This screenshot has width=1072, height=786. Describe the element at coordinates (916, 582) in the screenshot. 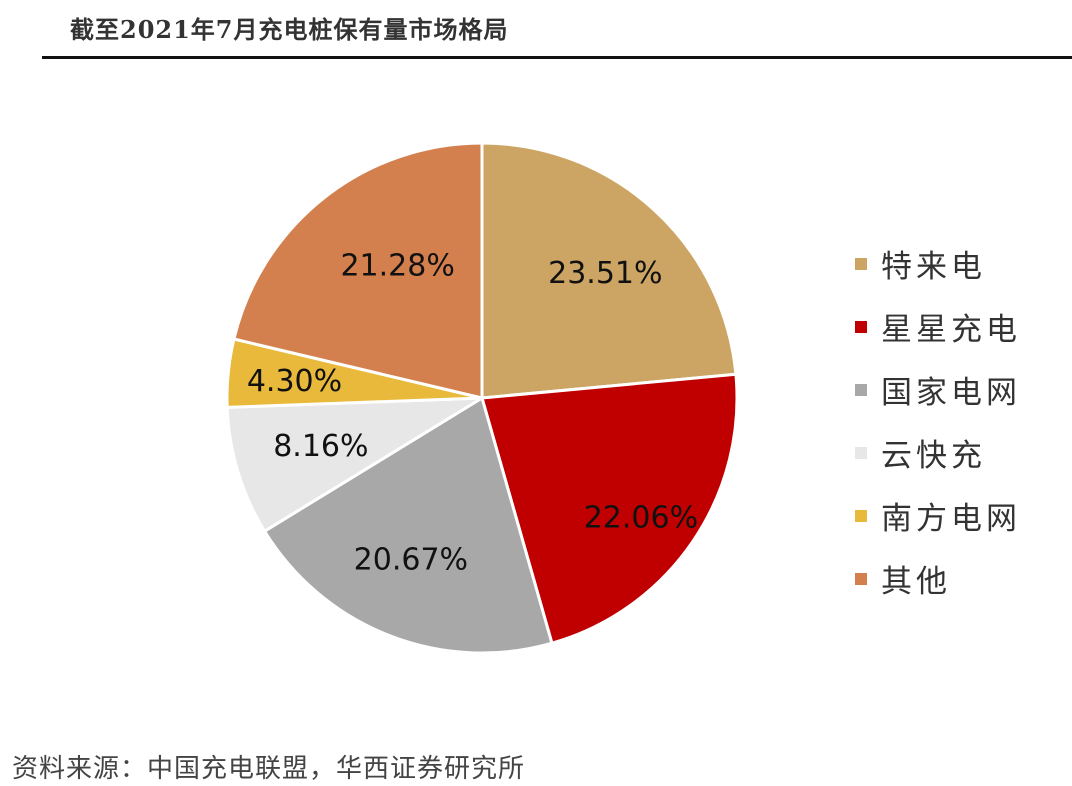

I see `legend-label: 其他` at that location.